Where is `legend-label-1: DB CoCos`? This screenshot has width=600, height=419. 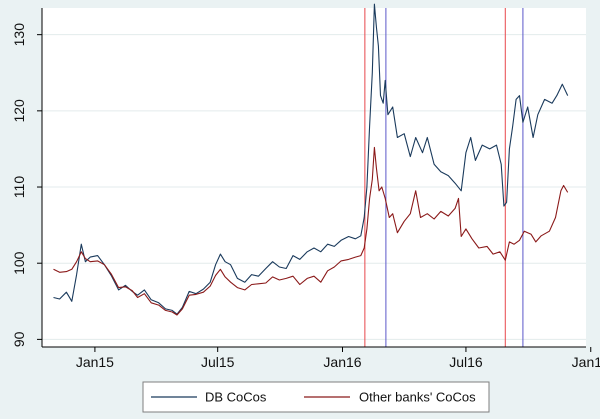
legend-label-1: DB CoCos is located at coordinates (236, 397).